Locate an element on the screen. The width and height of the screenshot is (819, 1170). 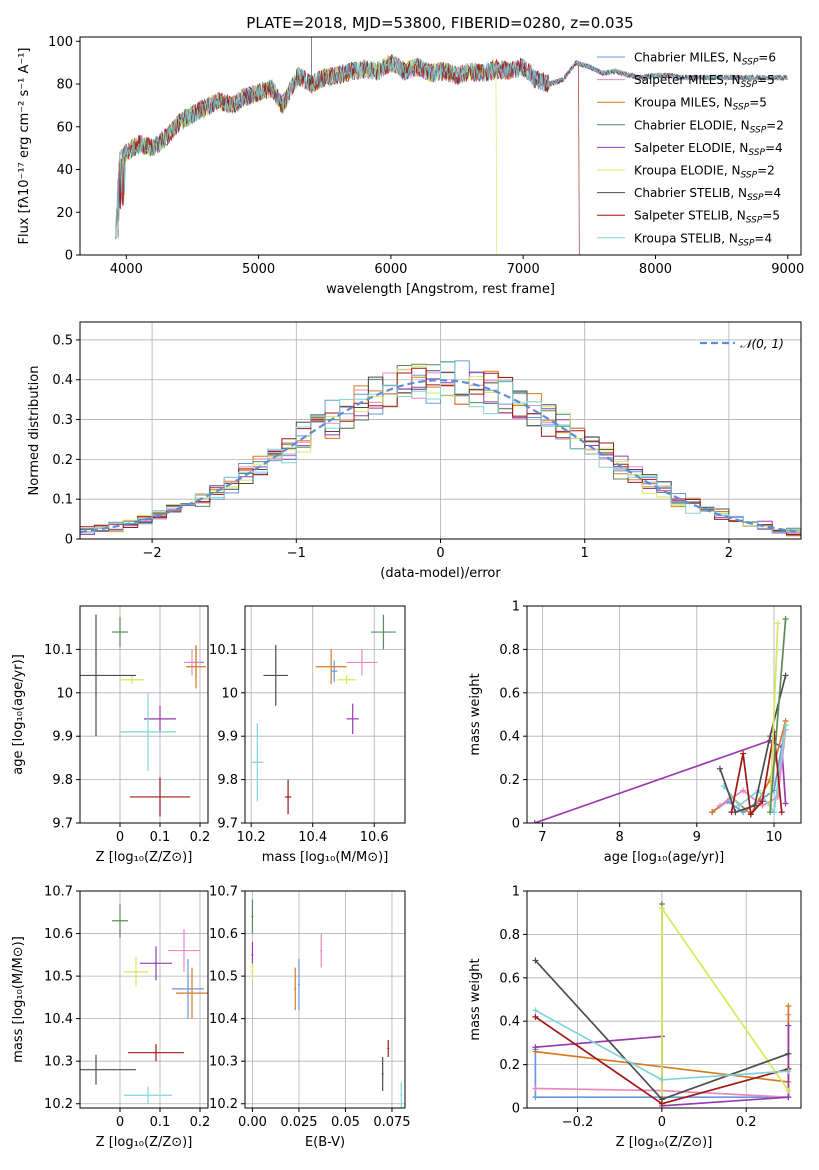
x-tick-label: −0.2 is located at coordinates (578, 1122).